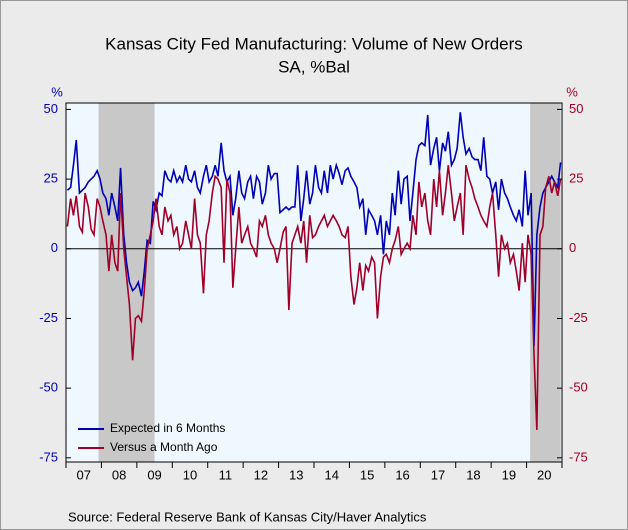 The width and height of the screenshot is (628, 530). I want to click on x-tick-label: 20, so click(544, 474).